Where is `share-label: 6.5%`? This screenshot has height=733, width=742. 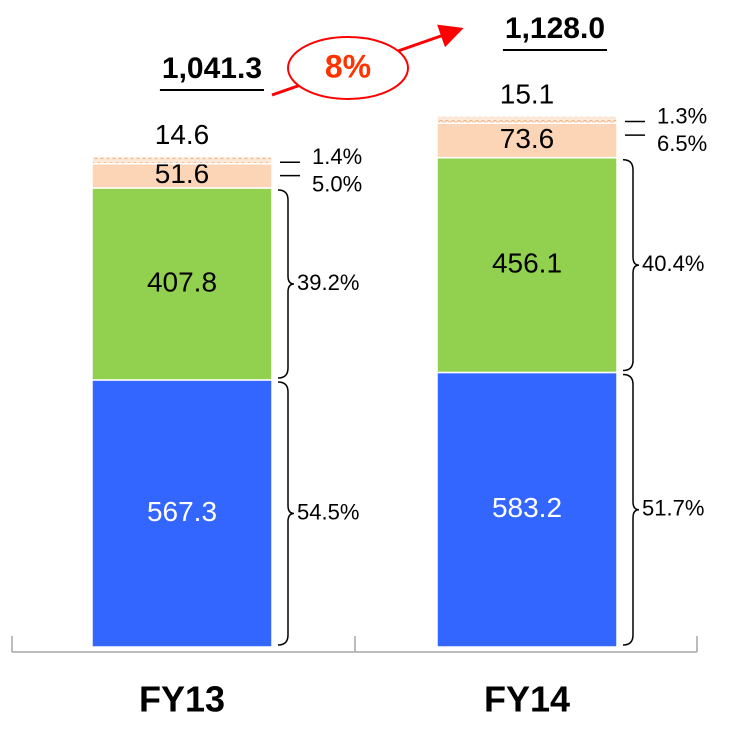 share-label: 6.5% is located at coordinates (682, 143).